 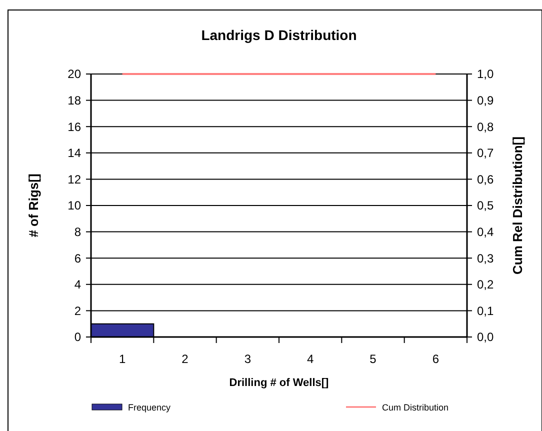 What do you see at coordinates (415, 407) in the screenshot?
I see `legend-label: Cum Distribution` at bounding box center [415, 407].